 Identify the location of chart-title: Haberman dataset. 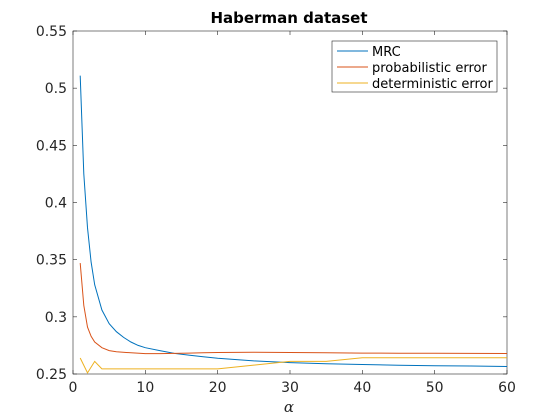
(288, 18).